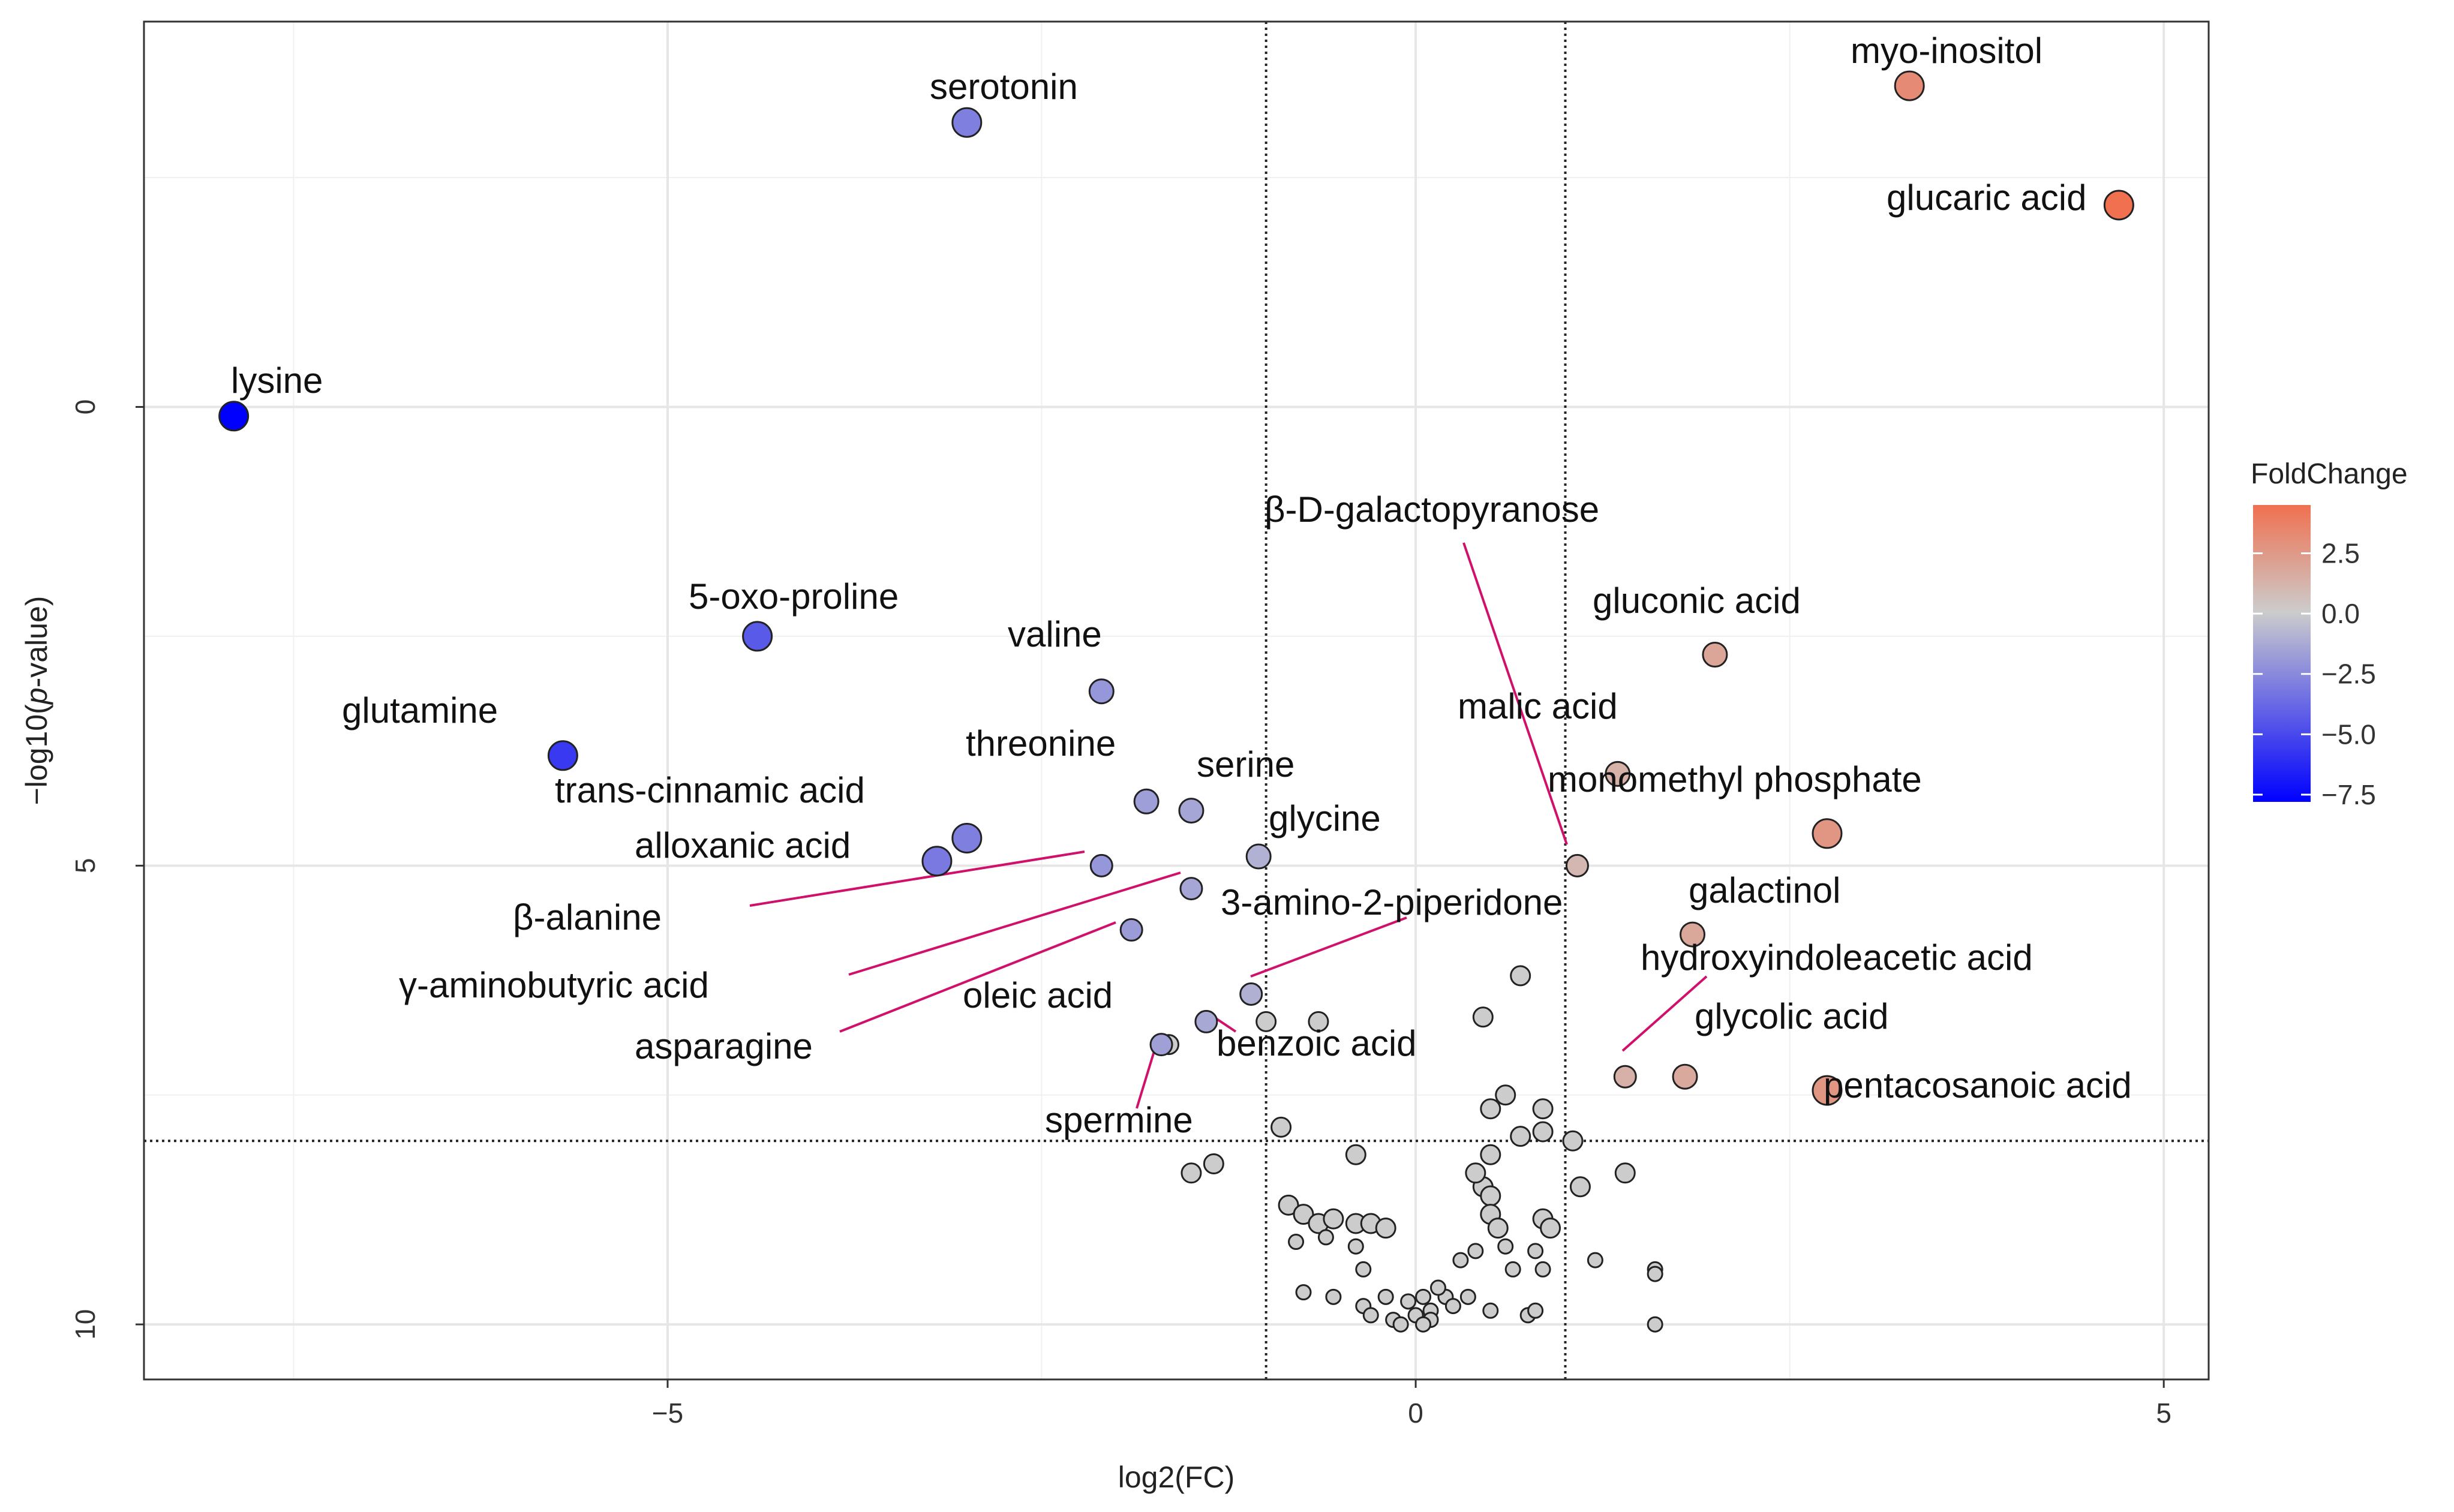  I want to click on legend-tick-label: −7.5, so click(2348, 794).